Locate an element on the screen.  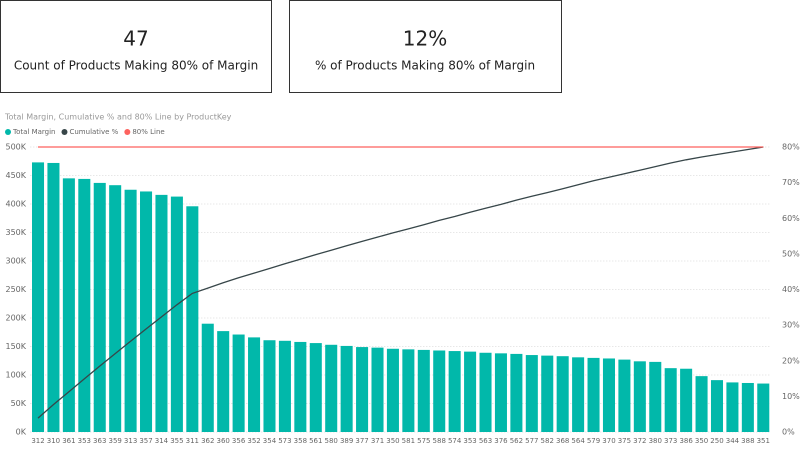
y-tick-label: 350K is located at coordinates (15, 232).